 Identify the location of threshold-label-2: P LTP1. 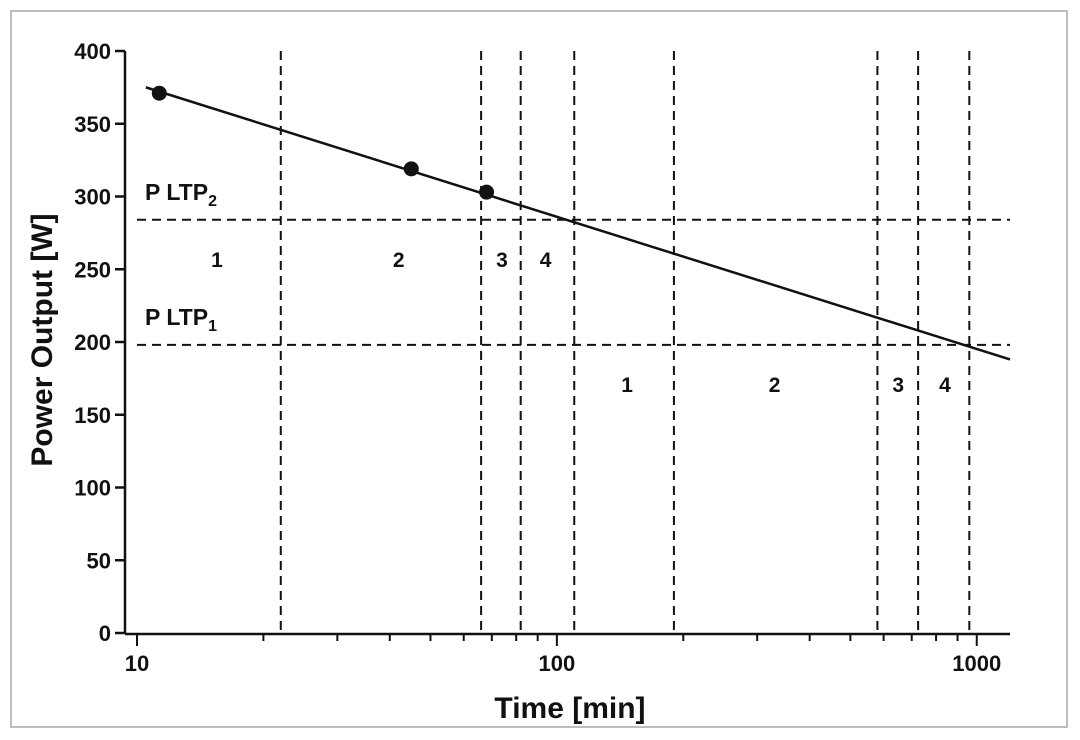
(181, 319).